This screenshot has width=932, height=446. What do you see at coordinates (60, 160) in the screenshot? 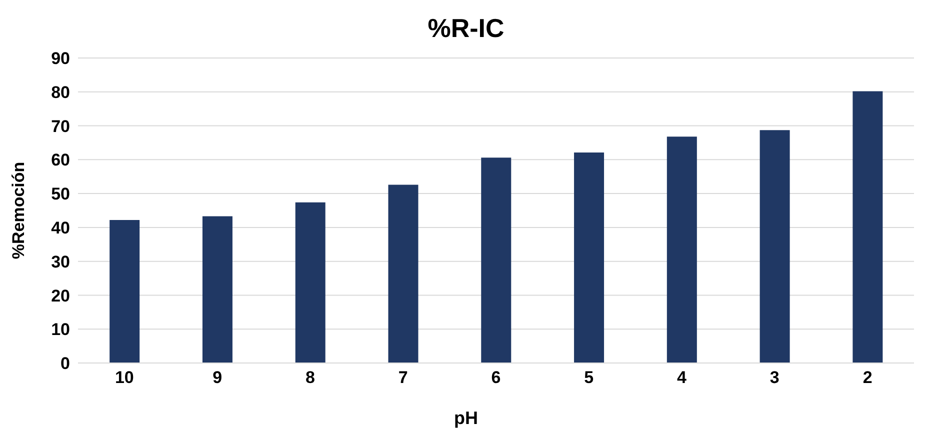
I see `y-tick-label: 60` at bounding box center [60, 160].